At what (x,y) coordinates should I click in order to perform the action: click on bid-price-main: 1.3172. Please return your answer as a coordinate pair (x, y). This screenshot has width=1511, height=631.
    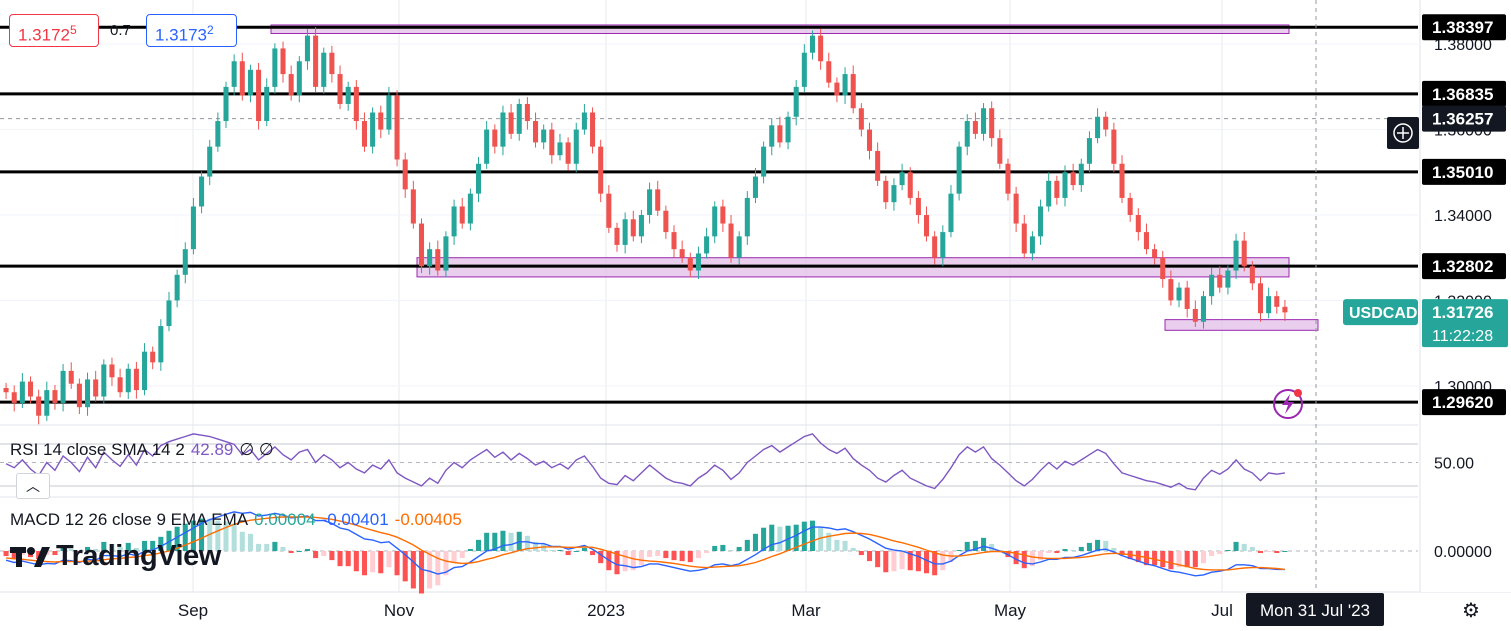
    Looking at the image, I should click on (44, 35).